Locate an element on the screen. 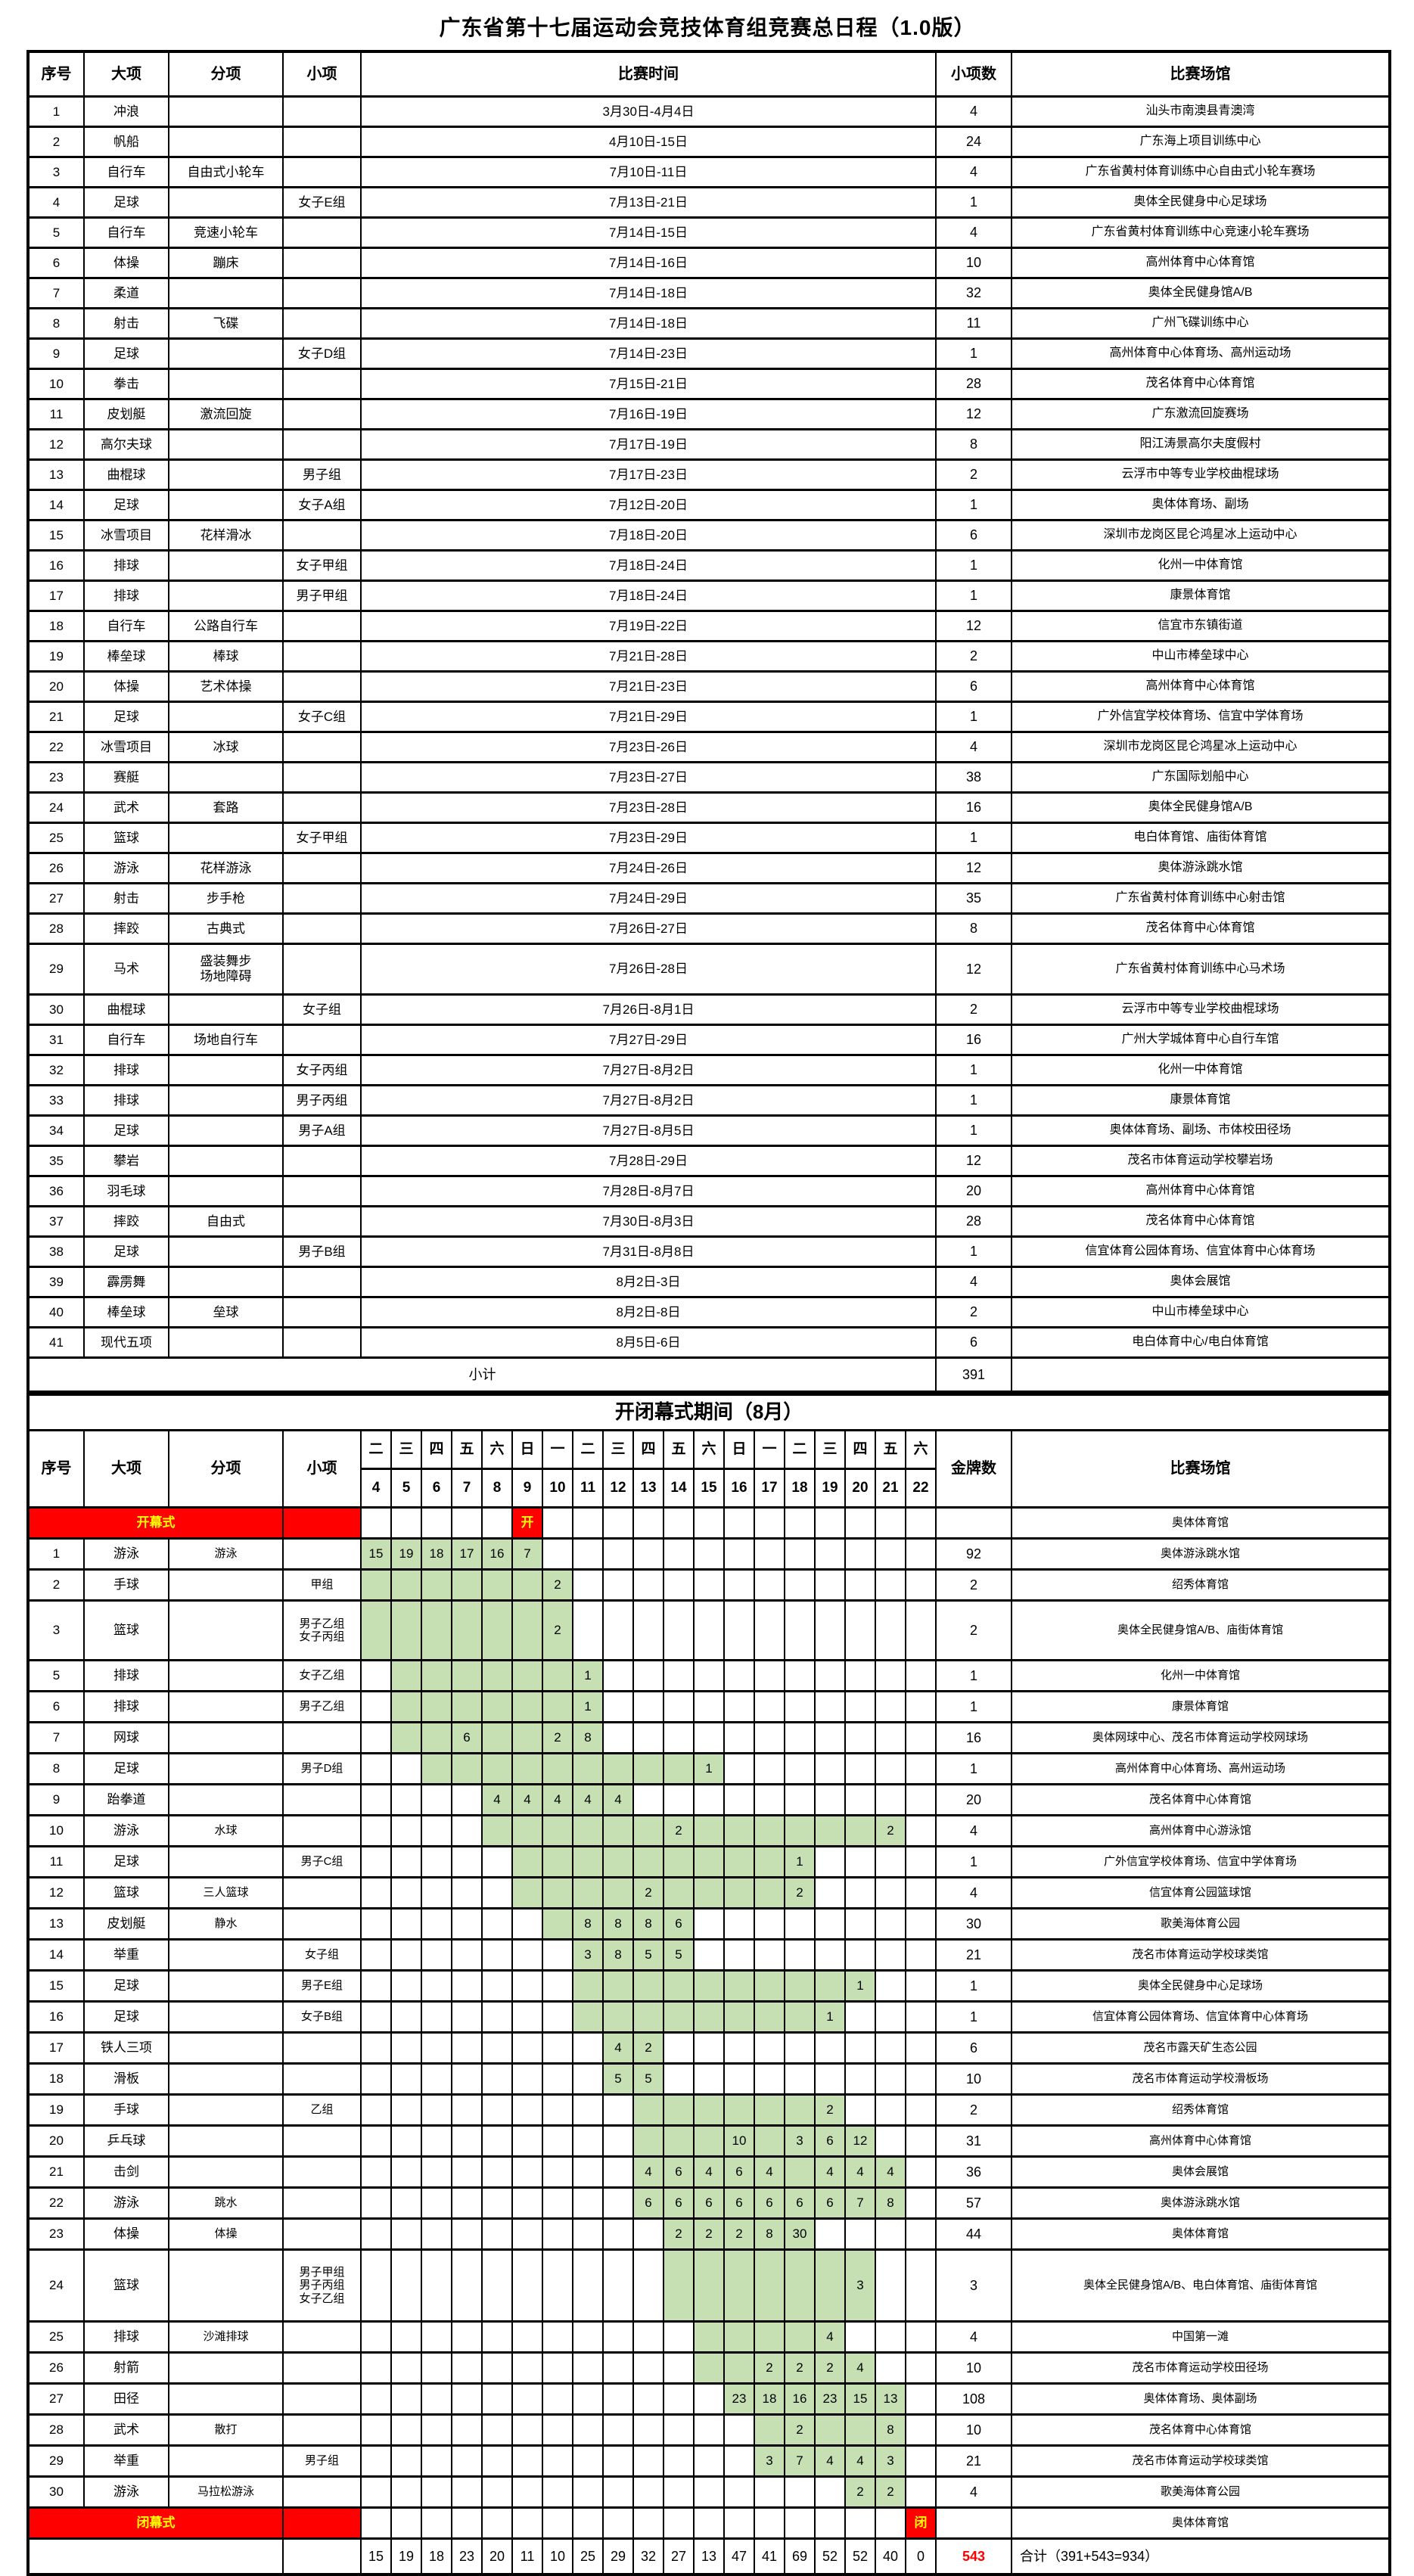  day-cell: 30 is located at coordinates (800, 2234).